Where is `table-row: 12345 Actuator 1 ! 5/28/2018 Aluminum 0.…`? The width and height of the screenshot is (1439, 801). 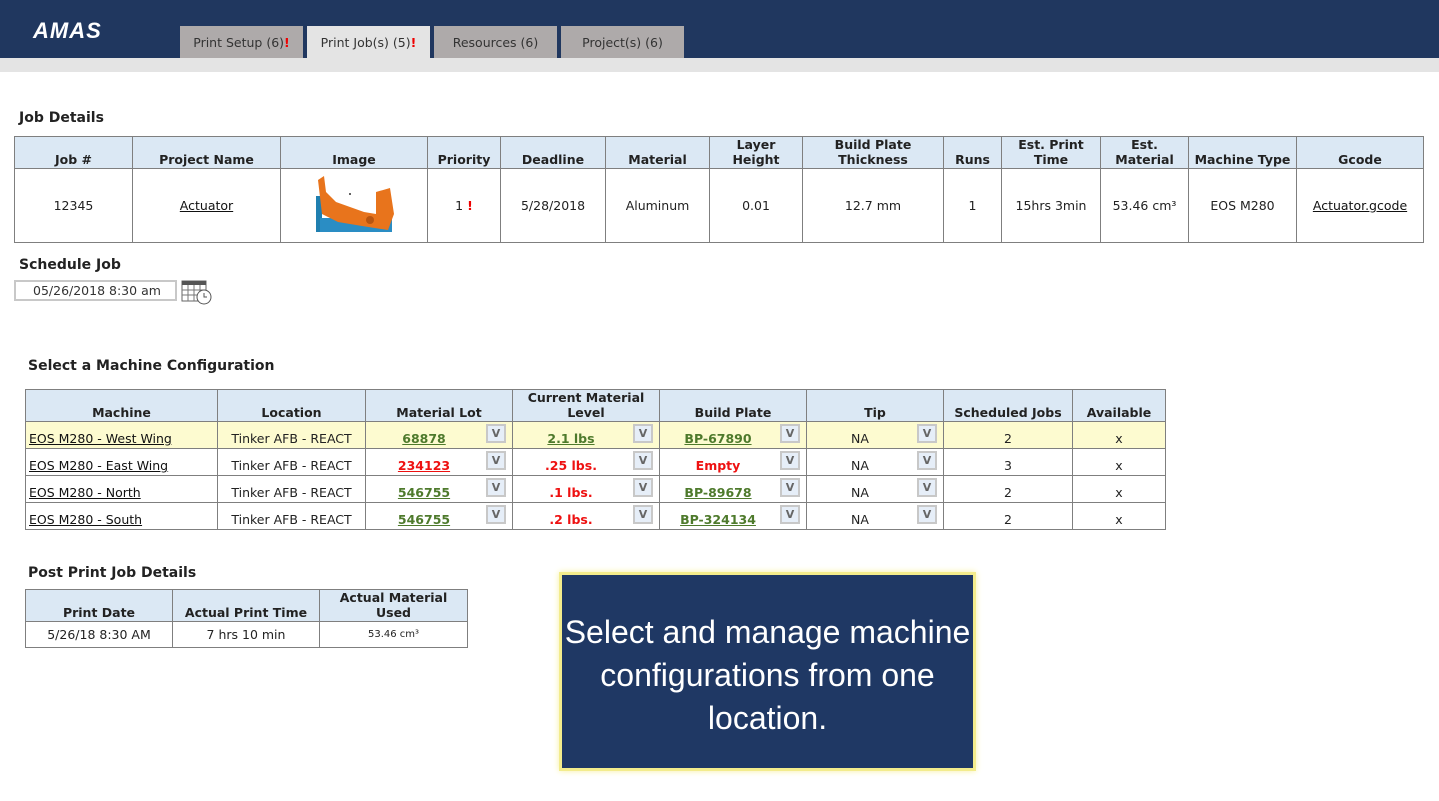
table-row: 12345 Actuator 1 ! 5/28/2018 Aluminum 0.… is located at coordinates (719, 205).